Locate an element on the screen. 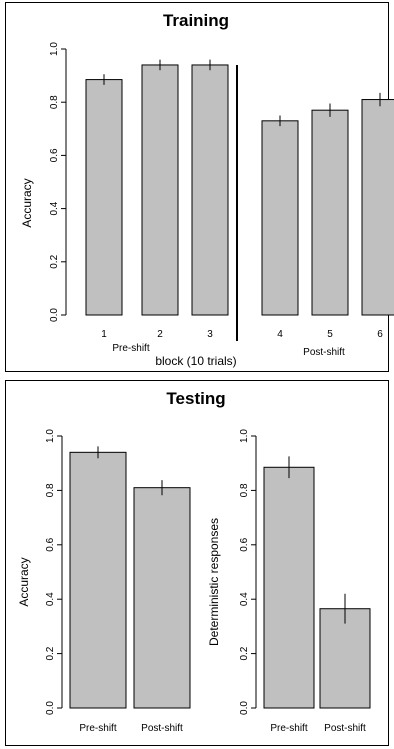 The width and height of the screenshot is (394, 749). x-tick-label: 3 is located at coordinates (210, 334).